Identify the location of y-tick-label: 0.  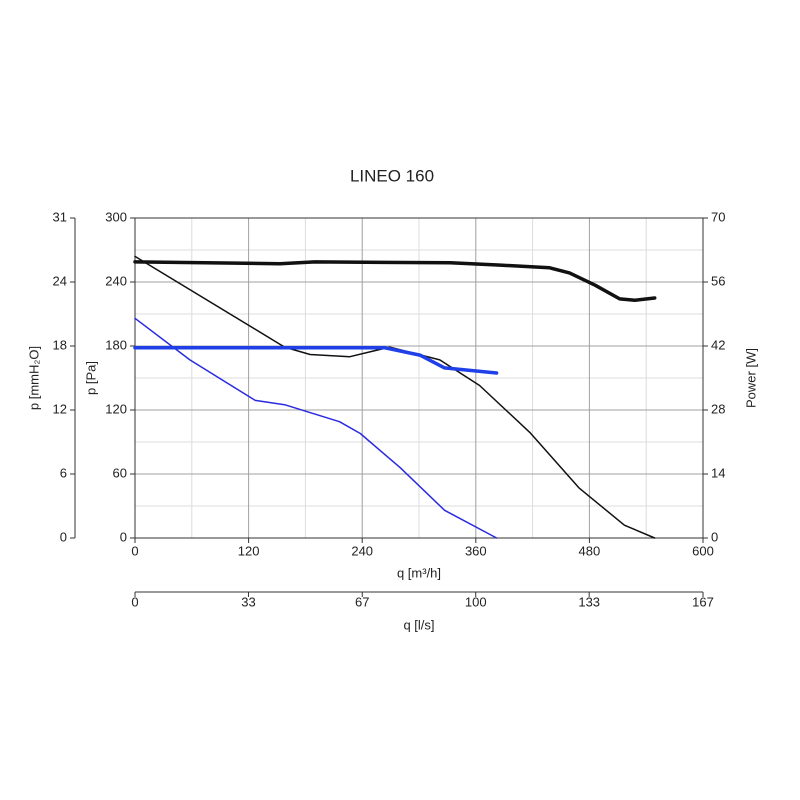
(123, 536).